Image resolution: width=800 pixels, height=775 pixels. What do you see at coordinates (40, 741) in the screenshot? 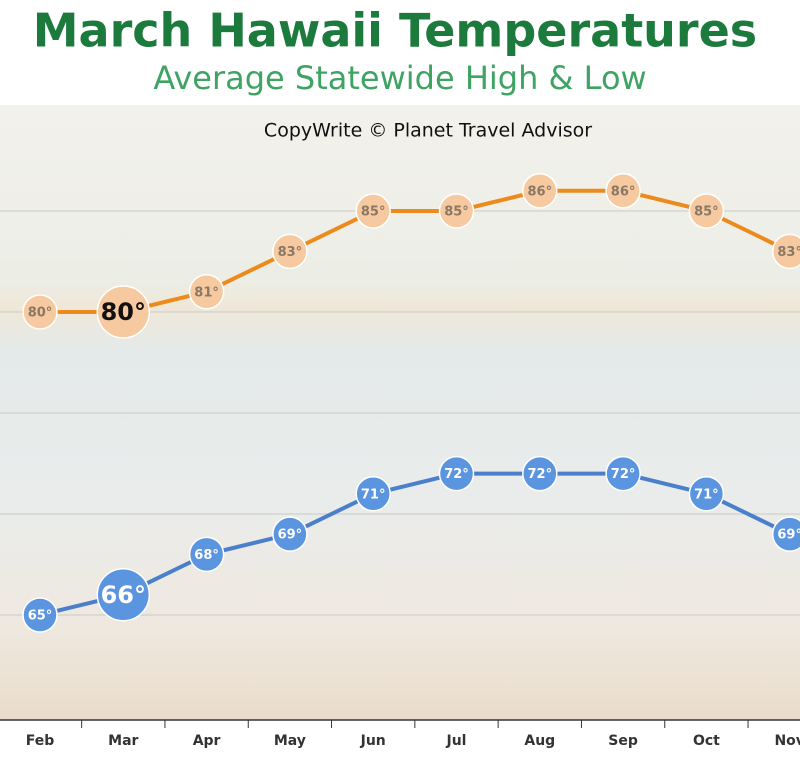
I see `x-tick-label: Feb` at bounding box center [40, 741].